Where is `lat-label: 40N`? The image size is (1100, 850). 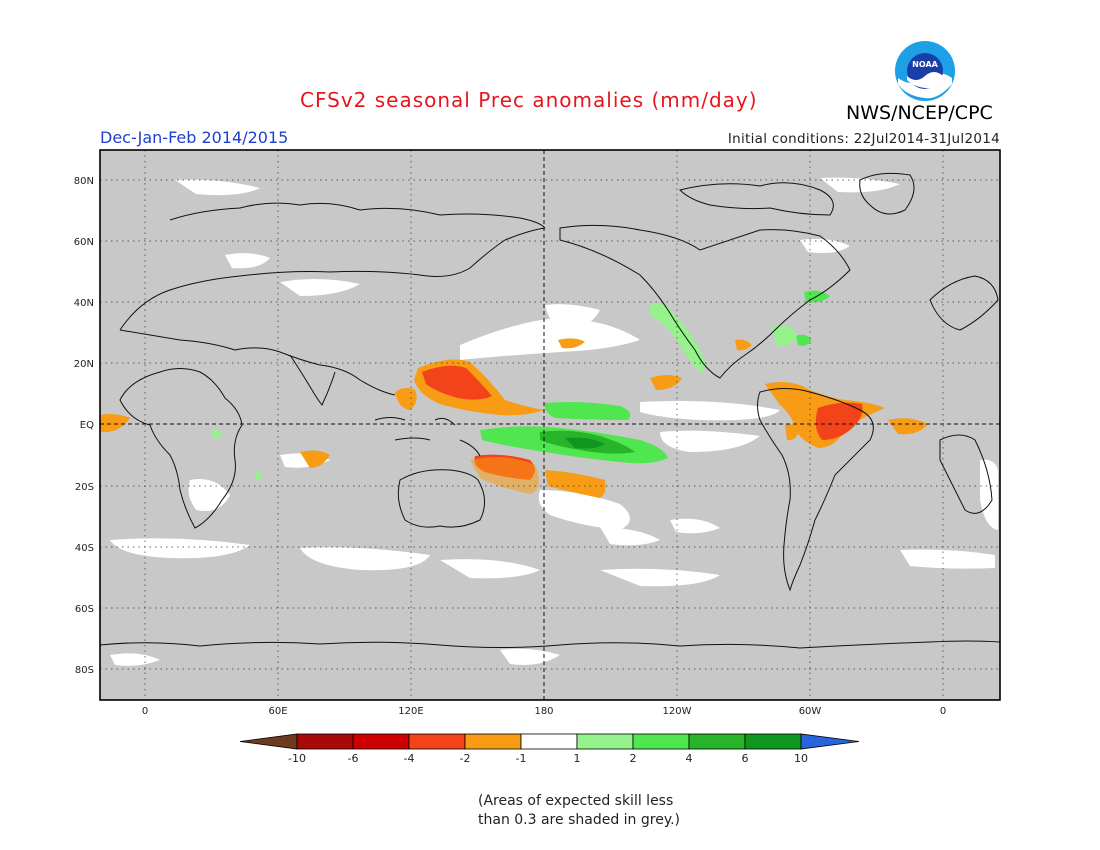
lat-label: 40N is located at coordinates (84, 303).